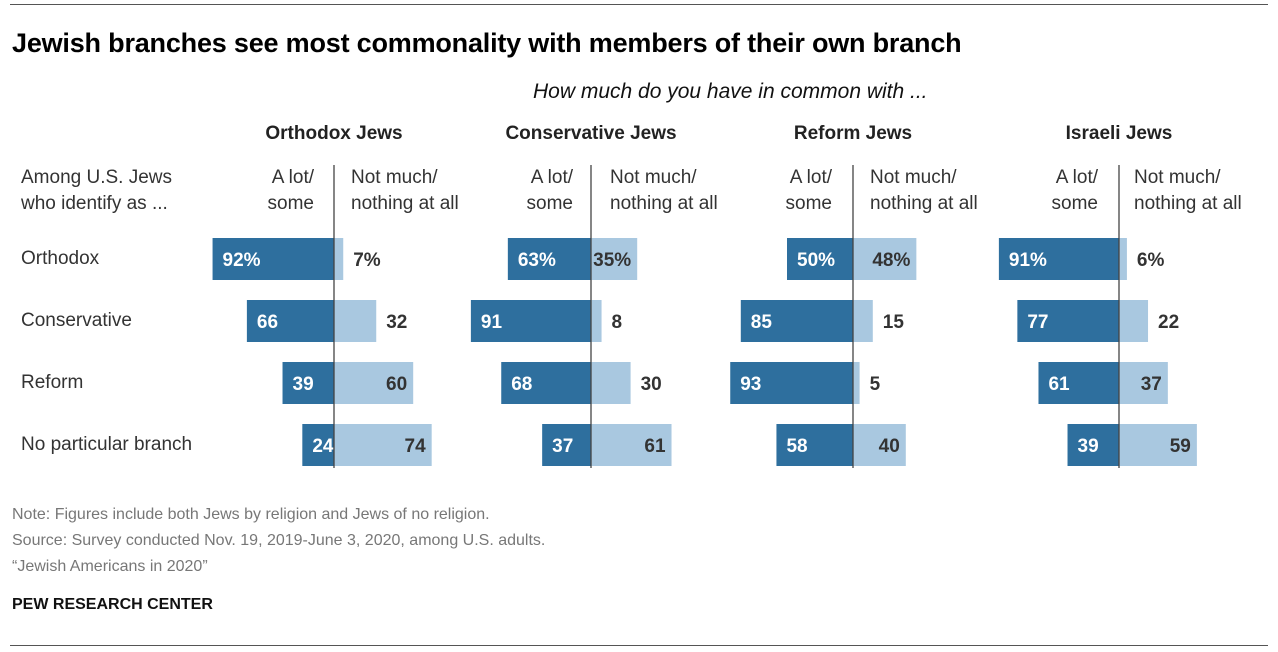 Image resolution: width=1278 pixels, height=652 pixels. What do you see at coordinates (334, 133) in the screenshot?
I see `panel-header-orthodox: Orthodox Jews` at bounding box center [334, 133].